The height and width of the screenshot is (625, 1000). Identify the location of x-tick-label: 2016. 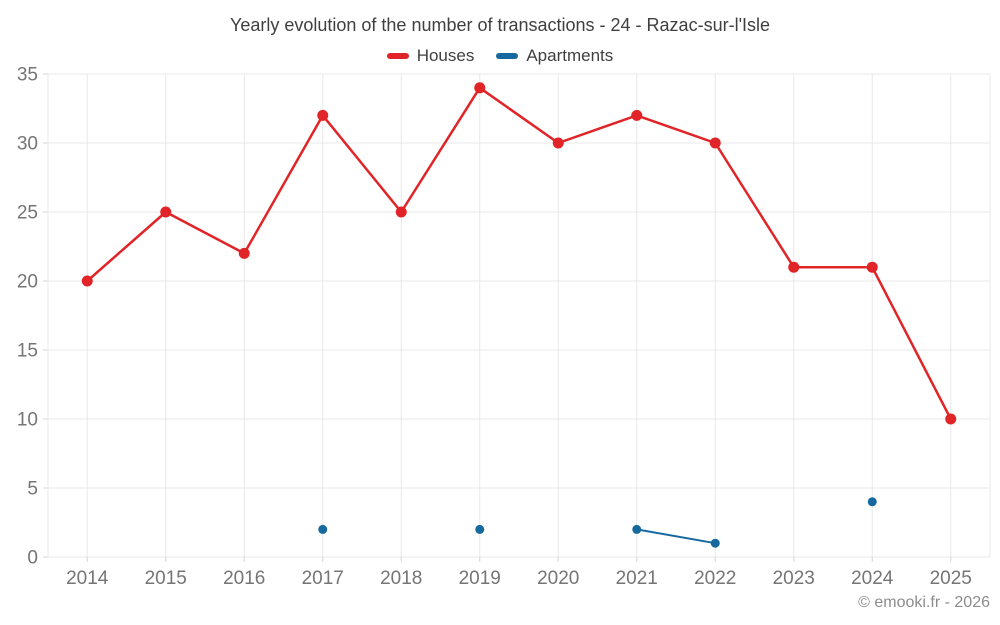
(244, 578).